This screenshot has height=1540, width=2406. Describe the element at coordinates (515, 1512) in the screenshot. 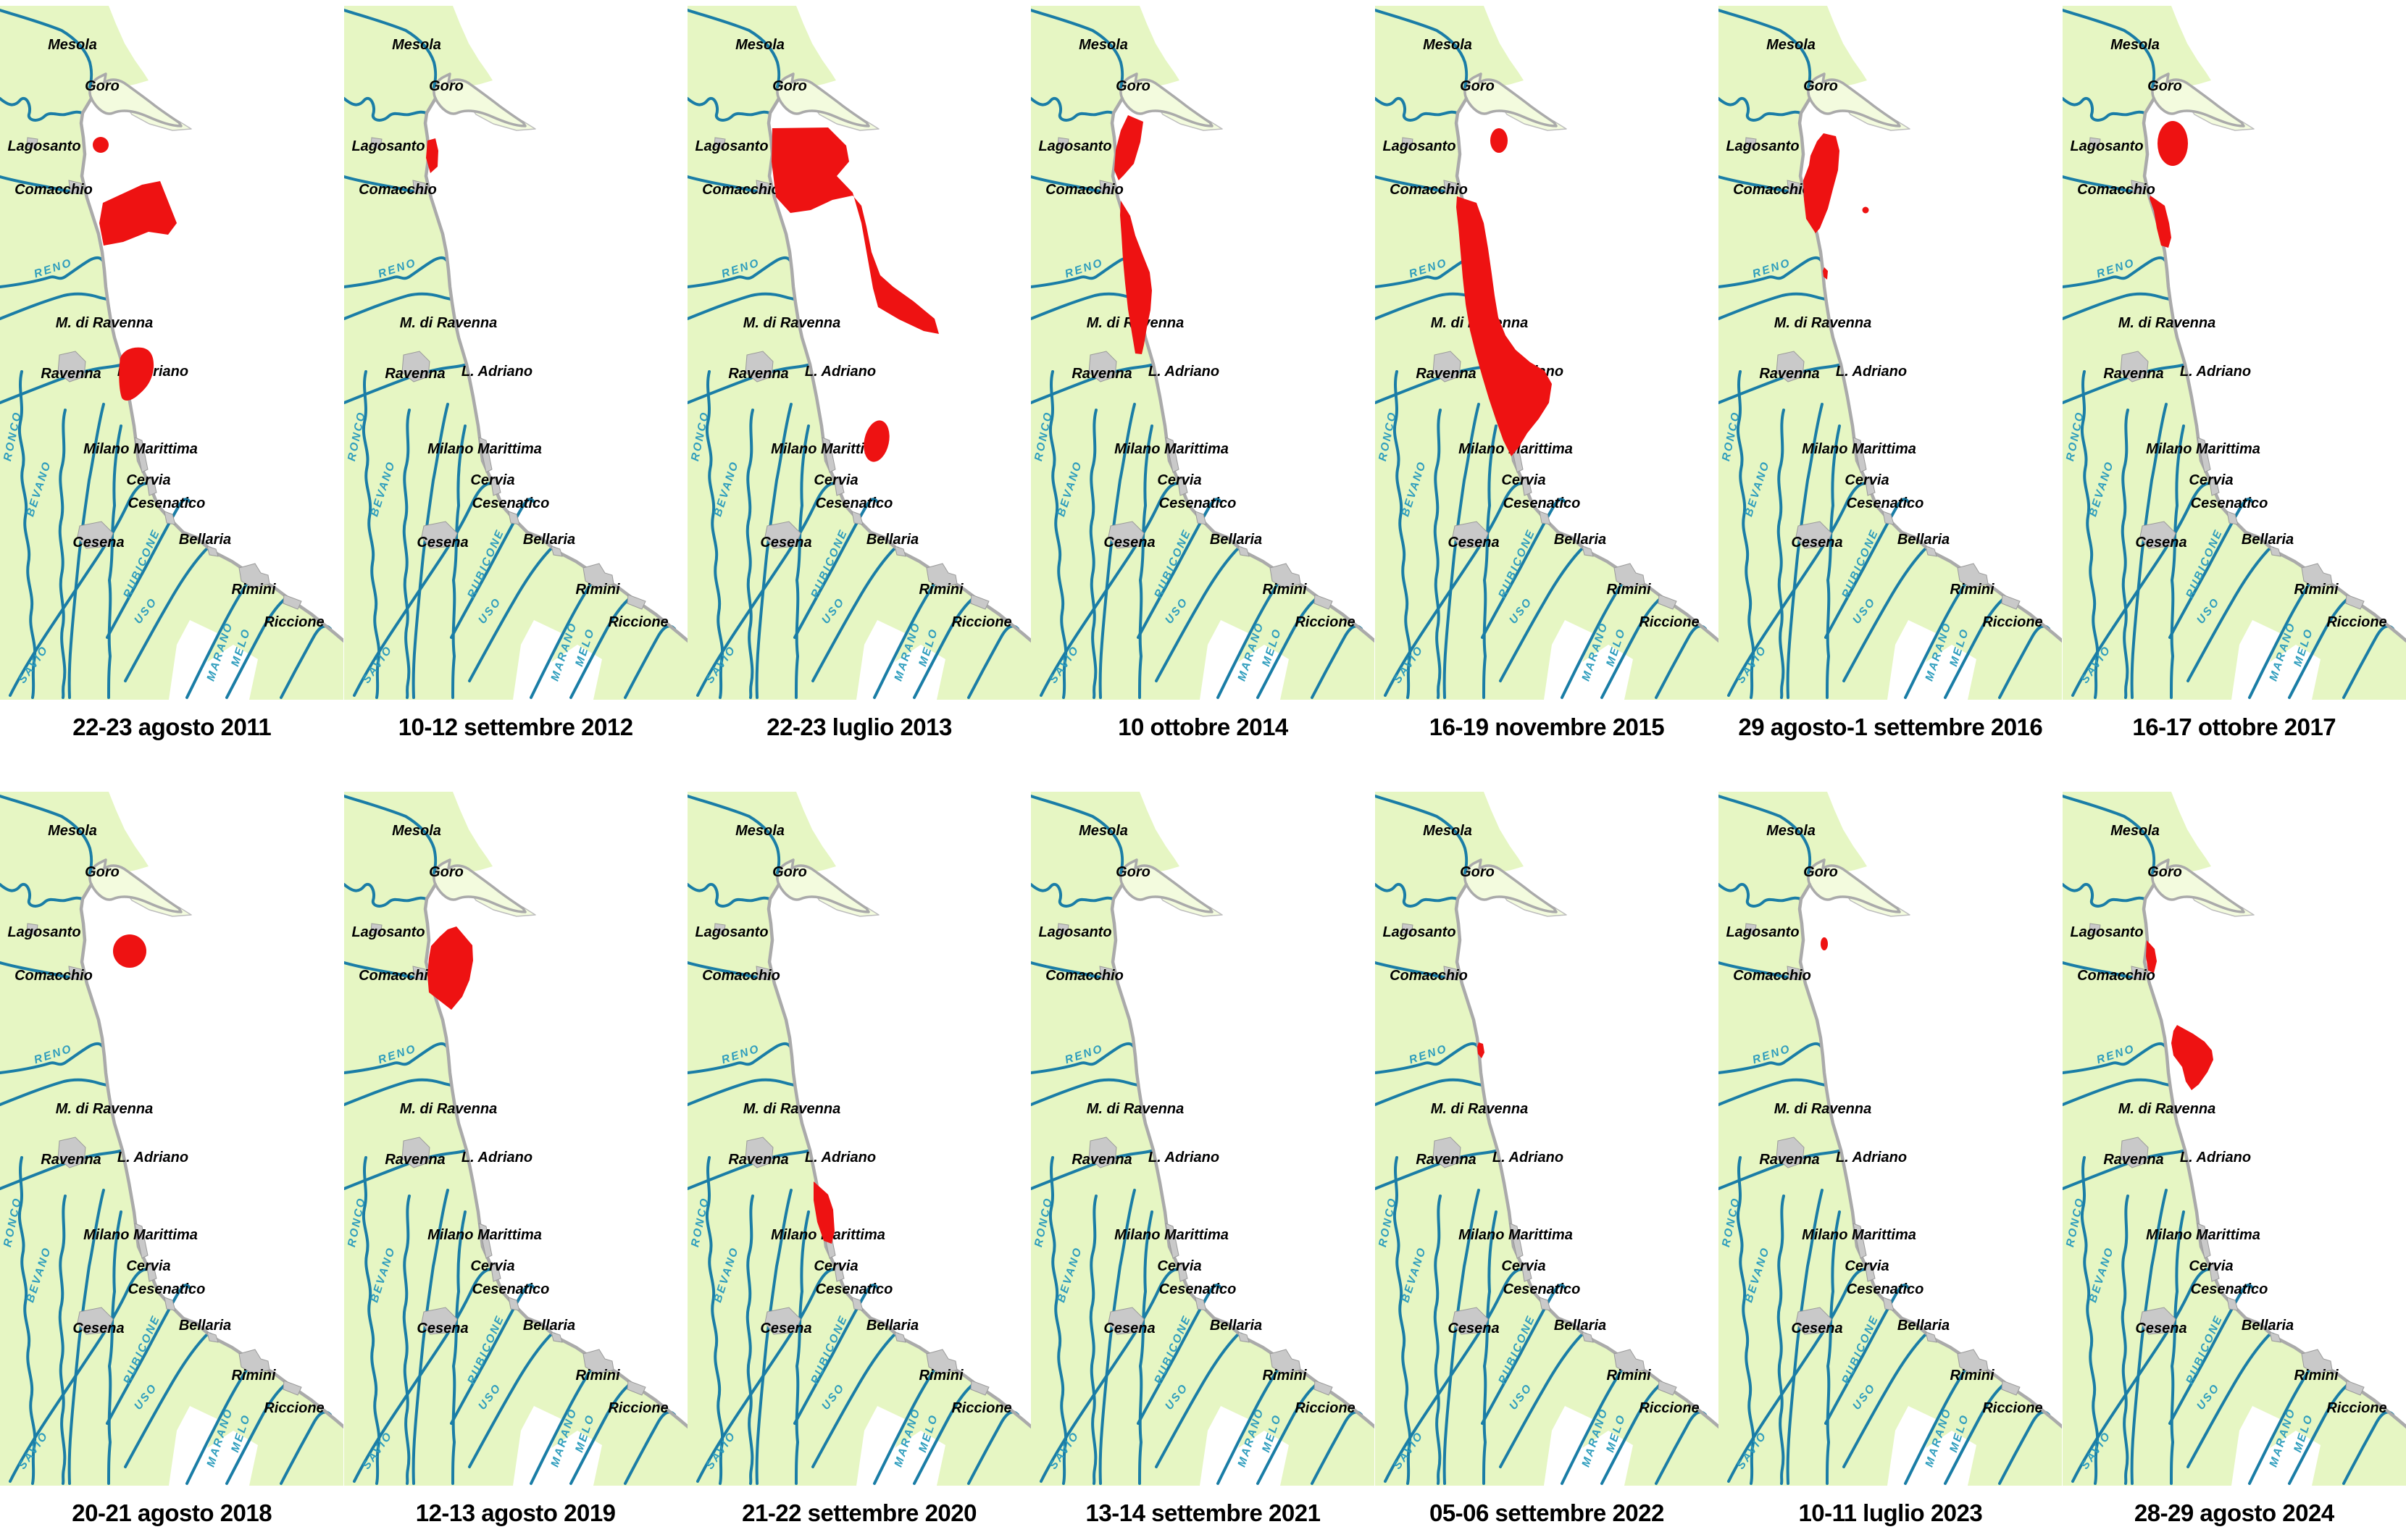

I see `map-caption: 12-13 agosto 2019` at that location.